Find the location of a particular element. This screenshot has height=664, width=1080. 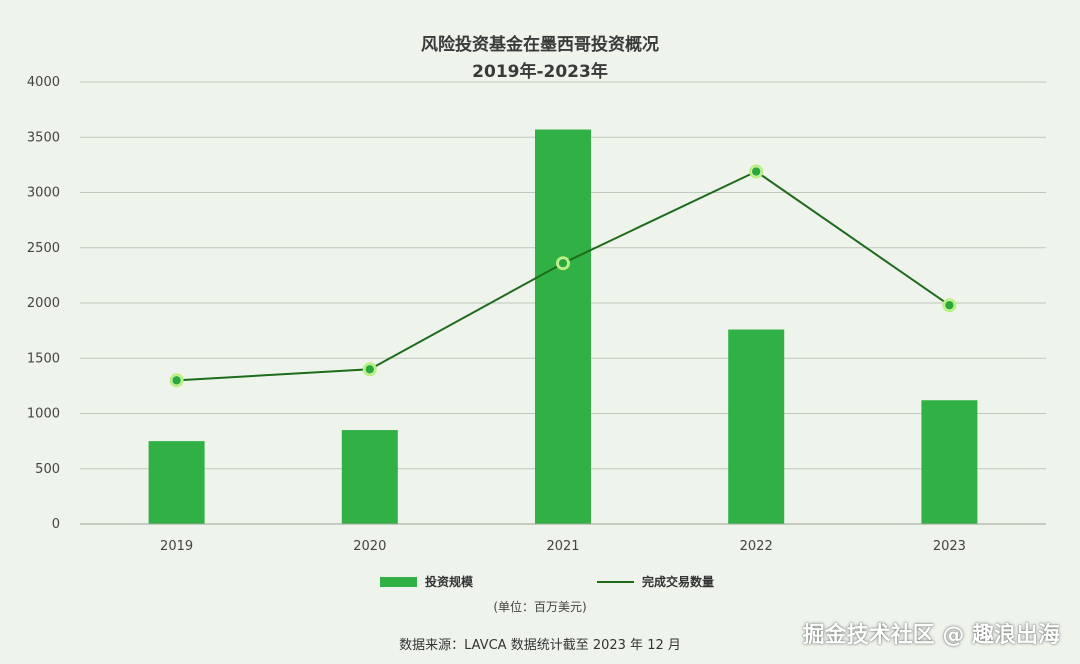

legend-label-line: 完成交易数量 is located at coordinates (678, 582).